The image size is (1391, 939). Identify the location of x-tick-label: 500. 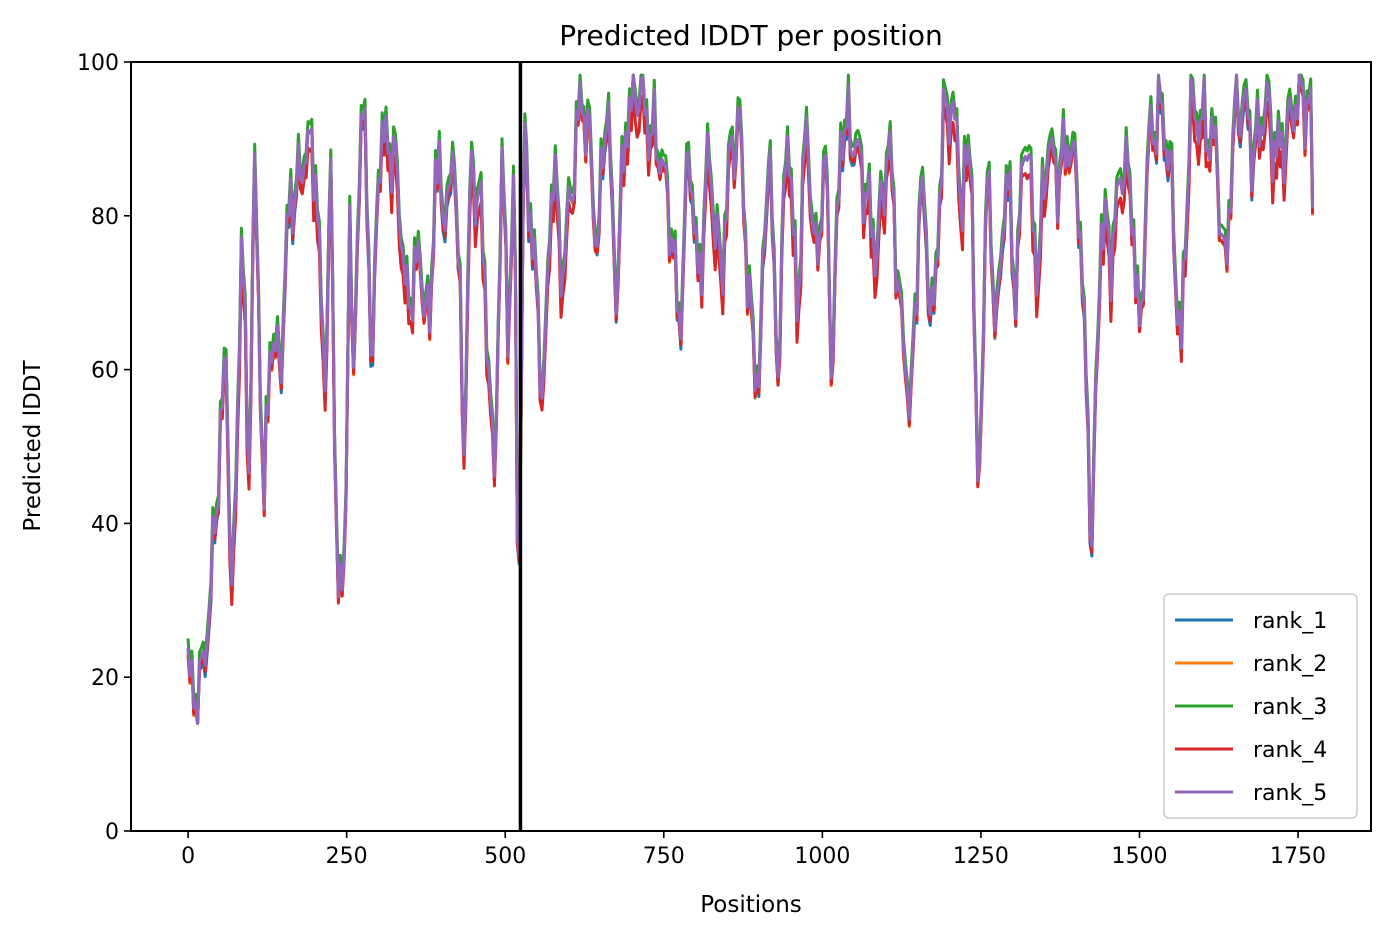
(505, 856).